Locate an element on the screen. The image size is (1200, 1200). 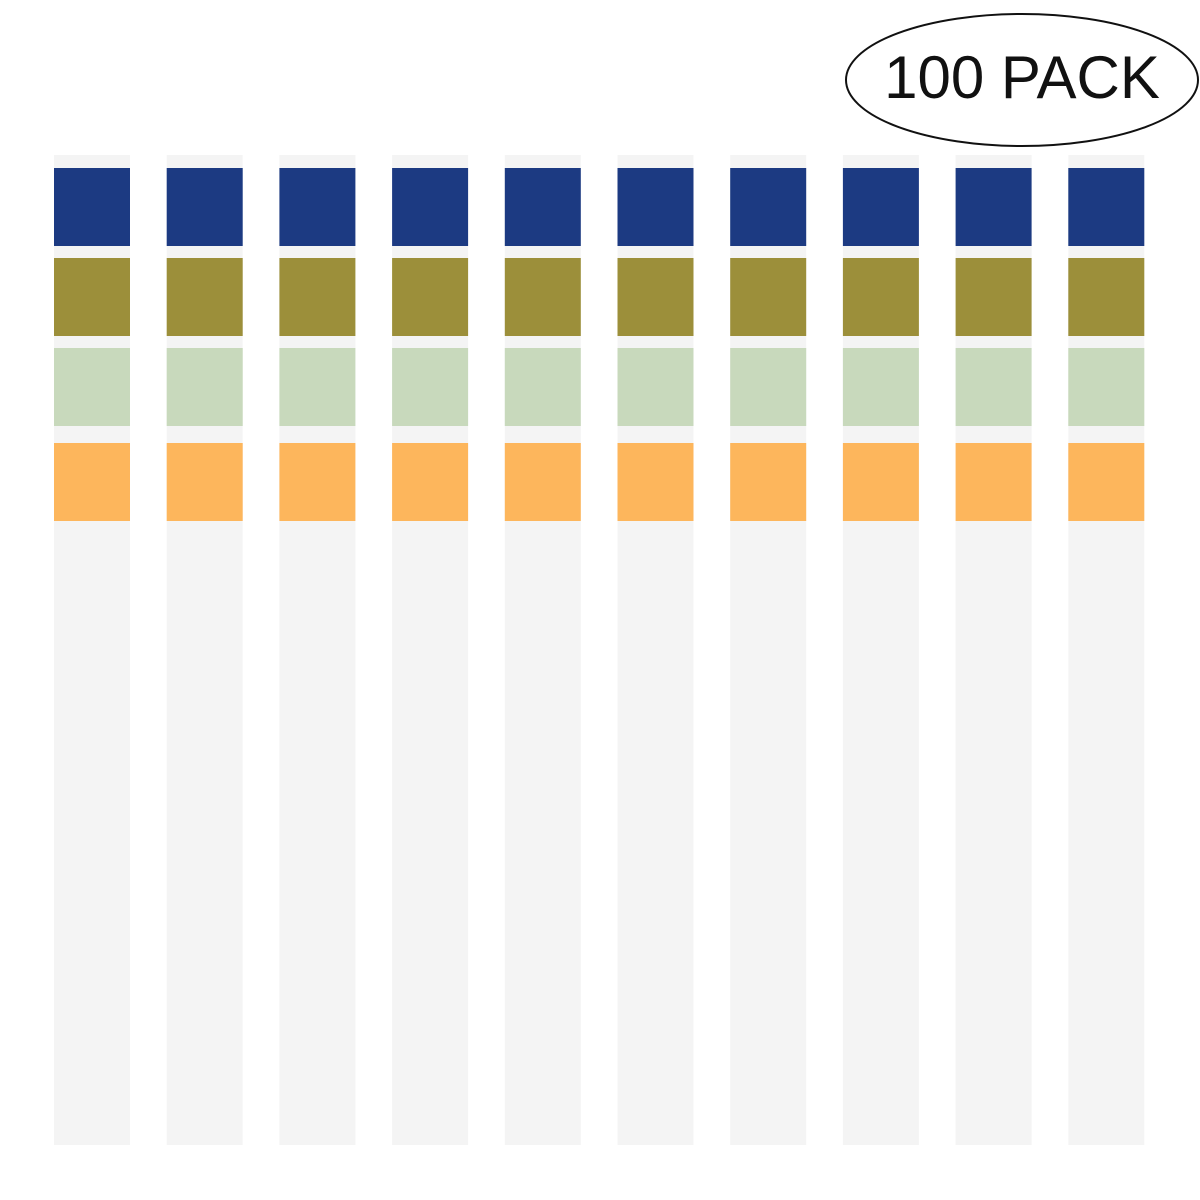
badge: 100 PACK is located at coordinates (1022, 80).